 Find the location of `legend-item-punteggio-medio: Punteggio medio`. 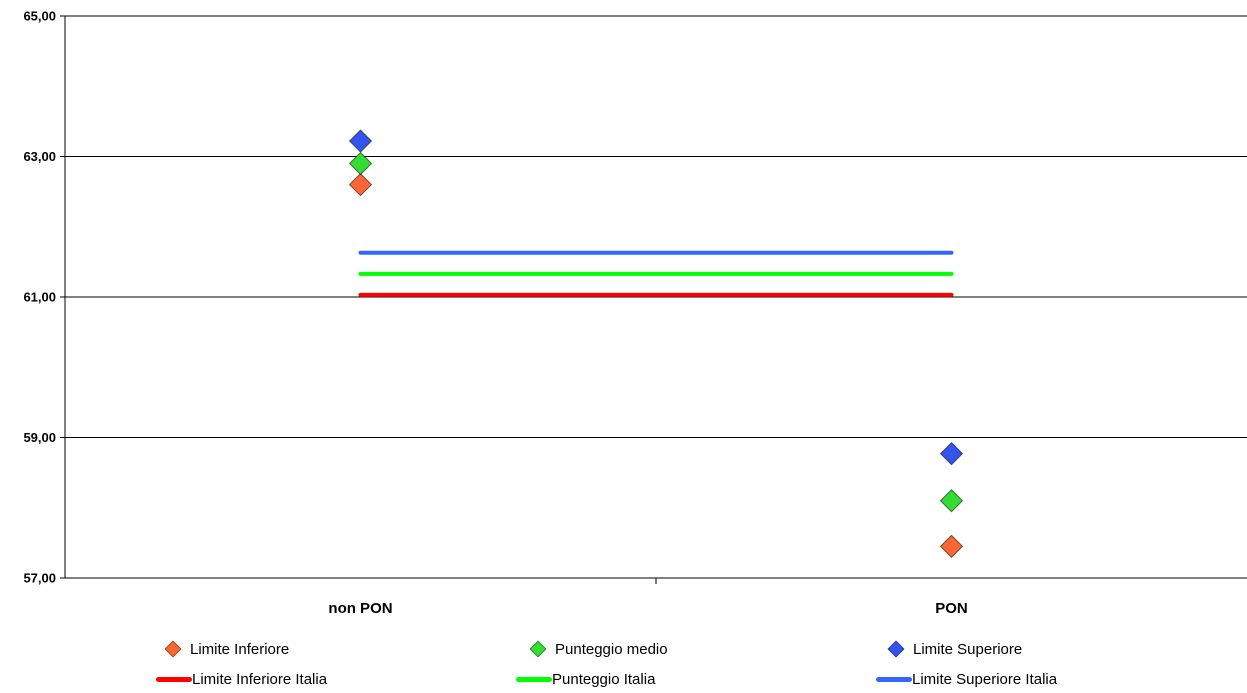

legend-item-punteggio-medio: Punteggio medio is located at coordinates (598, 649).